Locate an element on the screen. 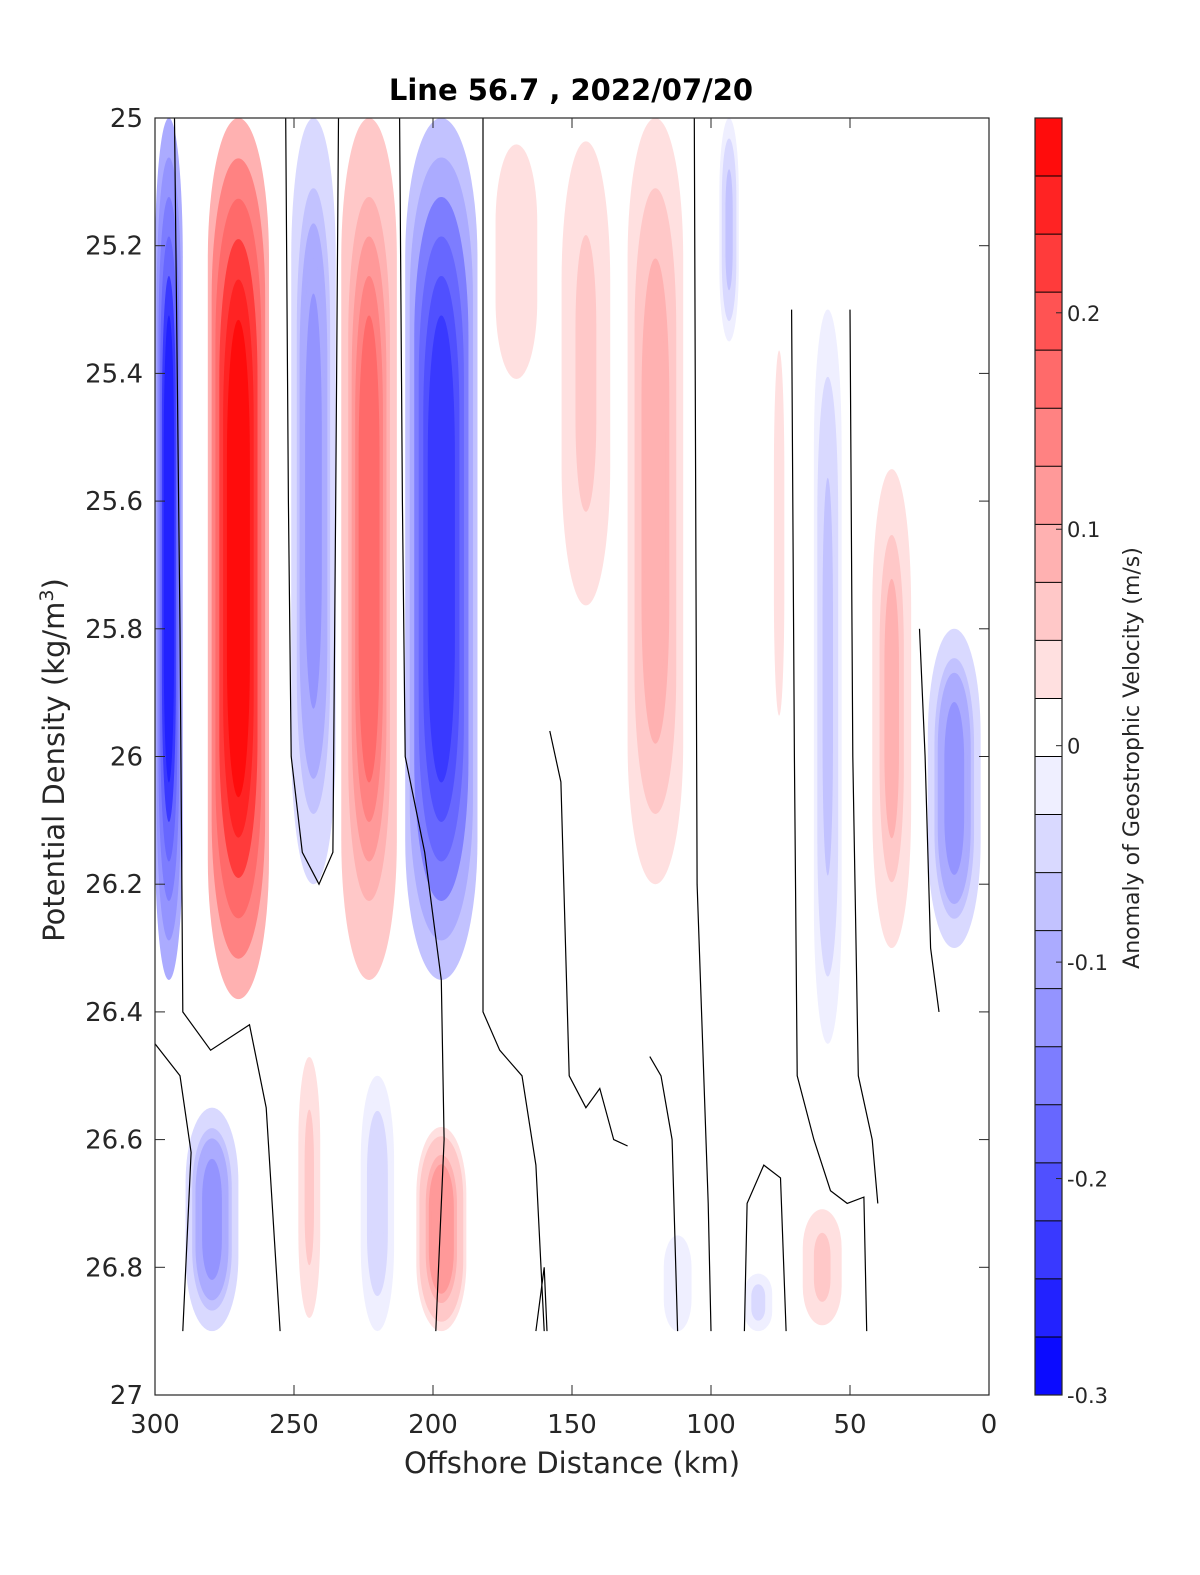  colorbar-frame is located at coordinates (1048, 756).